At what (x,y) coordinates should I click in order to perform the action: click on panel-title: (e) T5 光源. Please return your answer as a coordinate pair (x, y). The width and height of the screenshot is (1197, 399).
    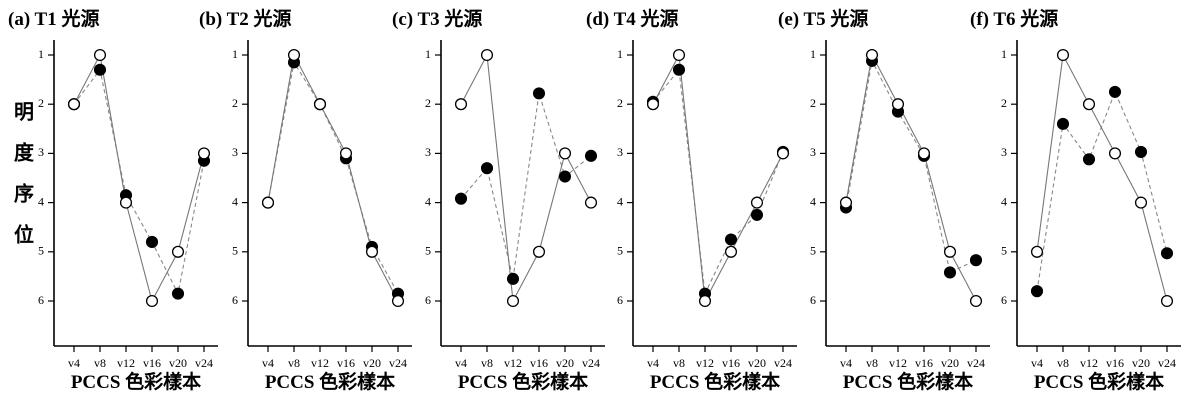
    Looking at the image, I should click on (823, 18).